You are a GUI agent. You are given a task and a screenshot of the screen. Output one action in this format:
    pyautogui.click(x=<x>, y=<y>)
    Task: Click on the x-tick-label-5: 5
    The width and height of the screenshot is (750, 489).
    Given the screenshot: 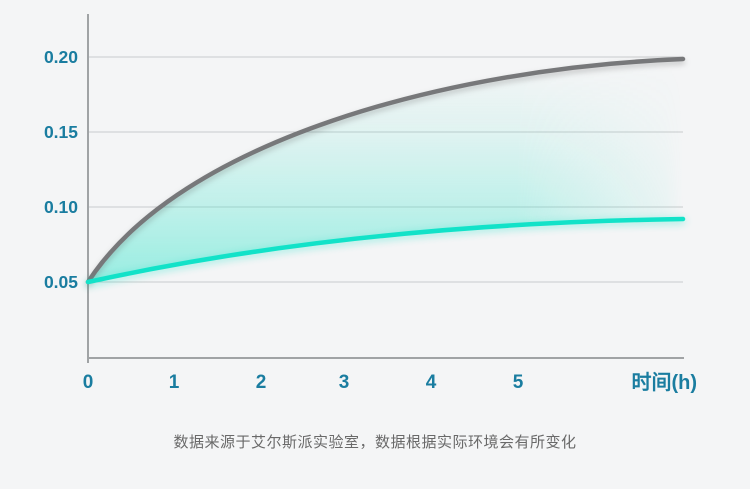 What is the action you would take?
    pyautogui.click(x=518, y=382)
    